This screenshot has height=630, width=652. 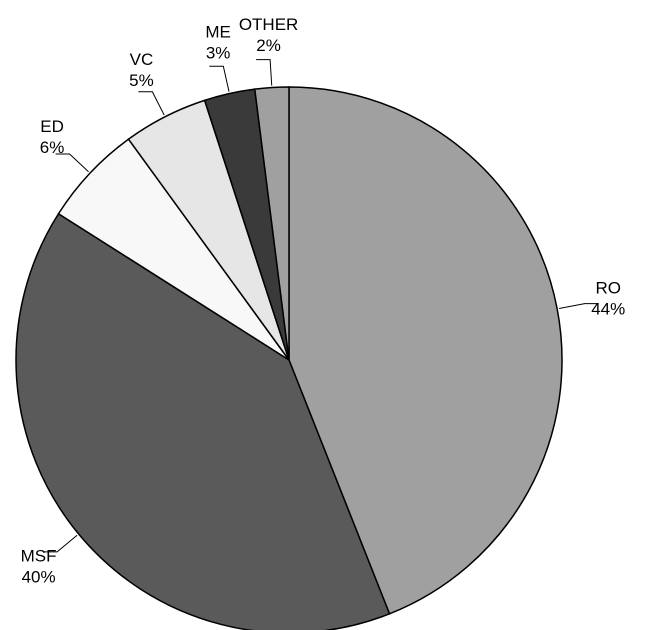 I want to click on slice-label: OTHER, so click(x=269, y=24).